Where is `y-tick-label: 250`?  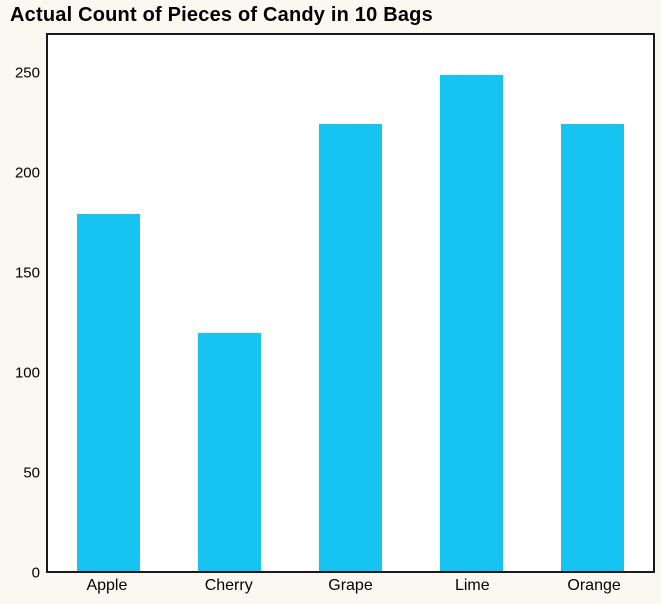 y-tick-label: 250 is located at coordinates (27, 73).